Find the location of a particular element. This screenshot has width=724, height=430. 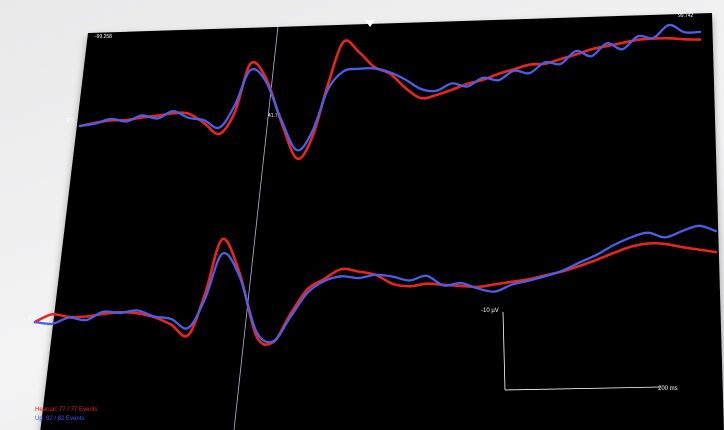

cursor-marker-icon is located at coordinates (370, 23).